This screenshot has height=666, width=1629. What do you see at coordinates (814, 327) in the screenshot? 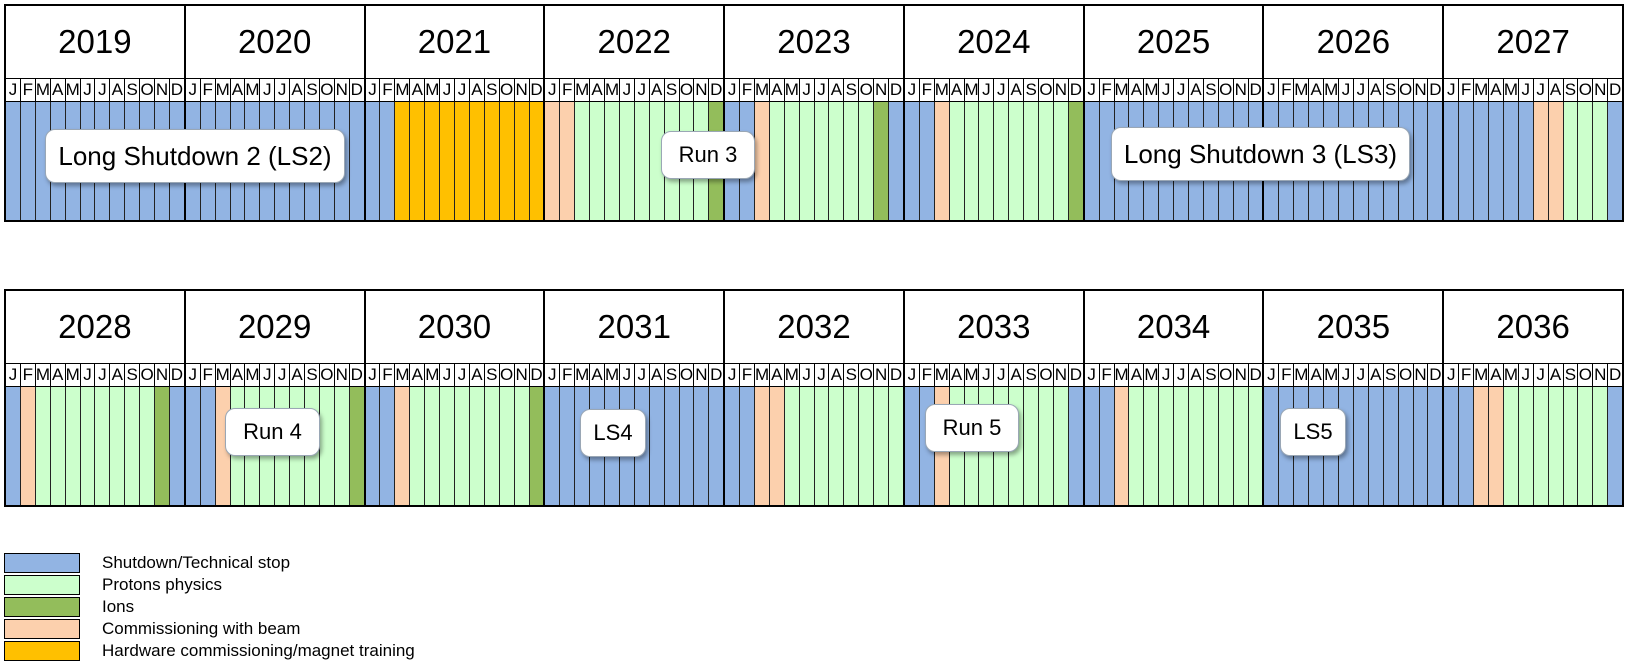
I see `year-label: 2032` at bounding box center [814, 327].